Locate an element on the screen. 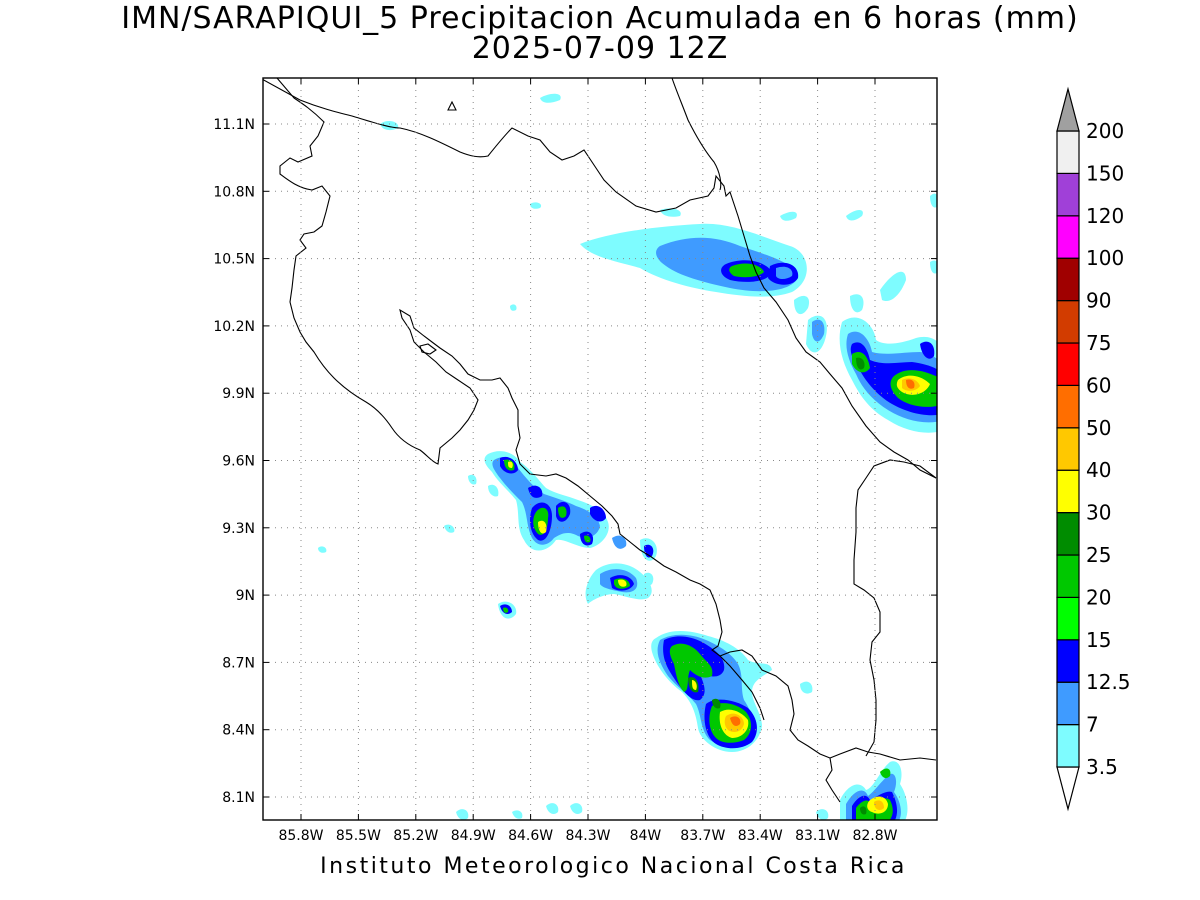 The width and height of the screenshot is (1200, 900). coast-ne is located at coordinates (696, 134).